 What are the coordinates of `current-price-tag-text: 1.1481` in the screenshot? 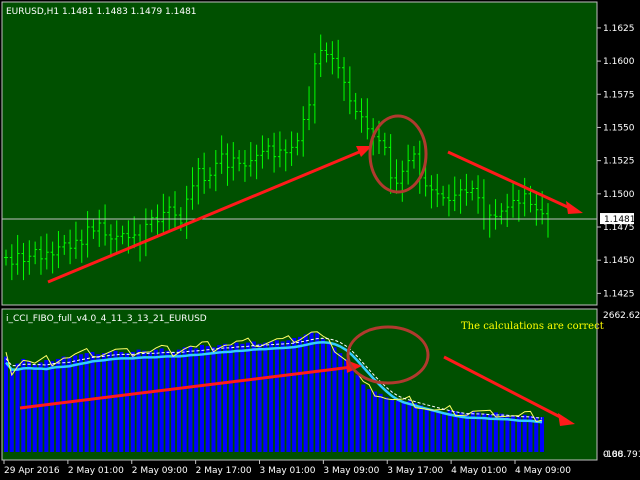 It's located at (620, 220).